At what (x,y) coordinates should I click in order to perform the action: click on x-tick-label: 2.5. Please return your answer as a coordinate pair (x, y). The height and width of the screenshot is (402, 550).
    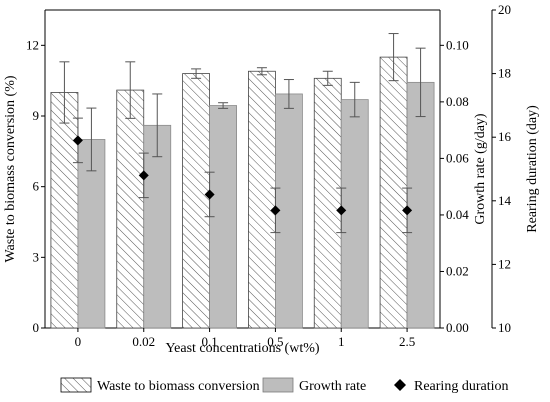
    Looking at the image, I should click on (407, 341).